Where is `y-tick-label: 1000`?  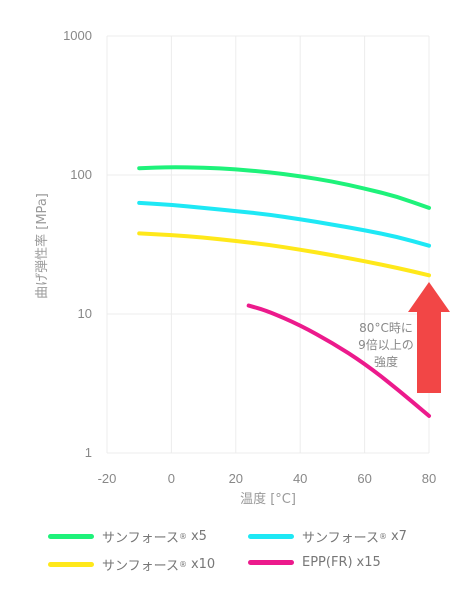 y-tick-label: 1000 is located at coordinates (77, 35).